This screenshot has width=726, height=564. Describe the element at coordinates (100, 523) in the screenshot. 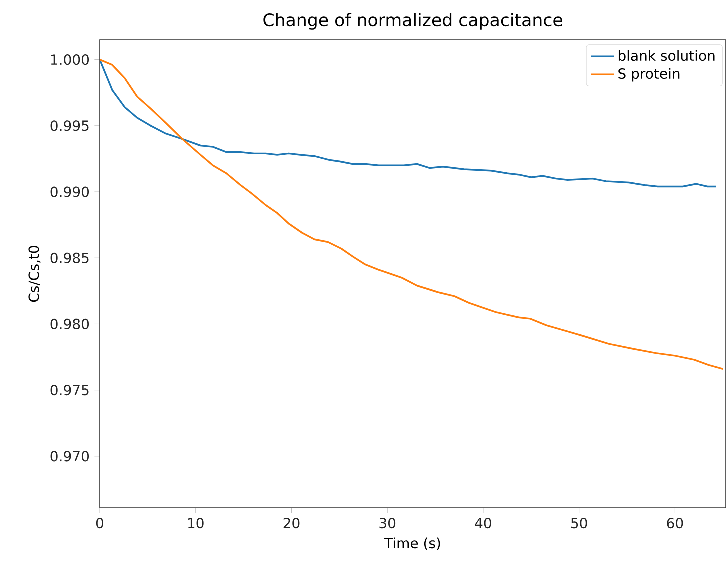

I see `x-tick-label: 0` at that location.